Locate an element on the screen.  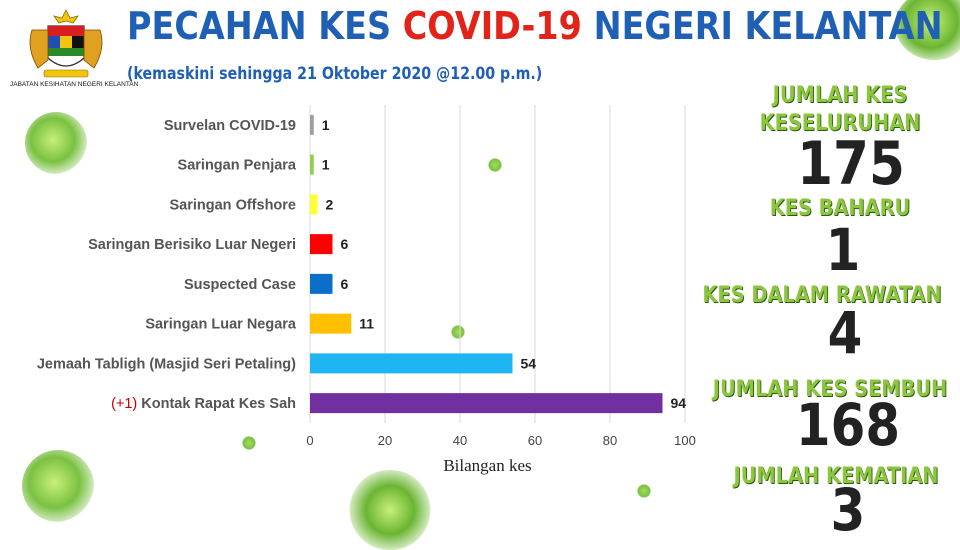
x-tick-label: 60 is located at coordinates (535, 440).